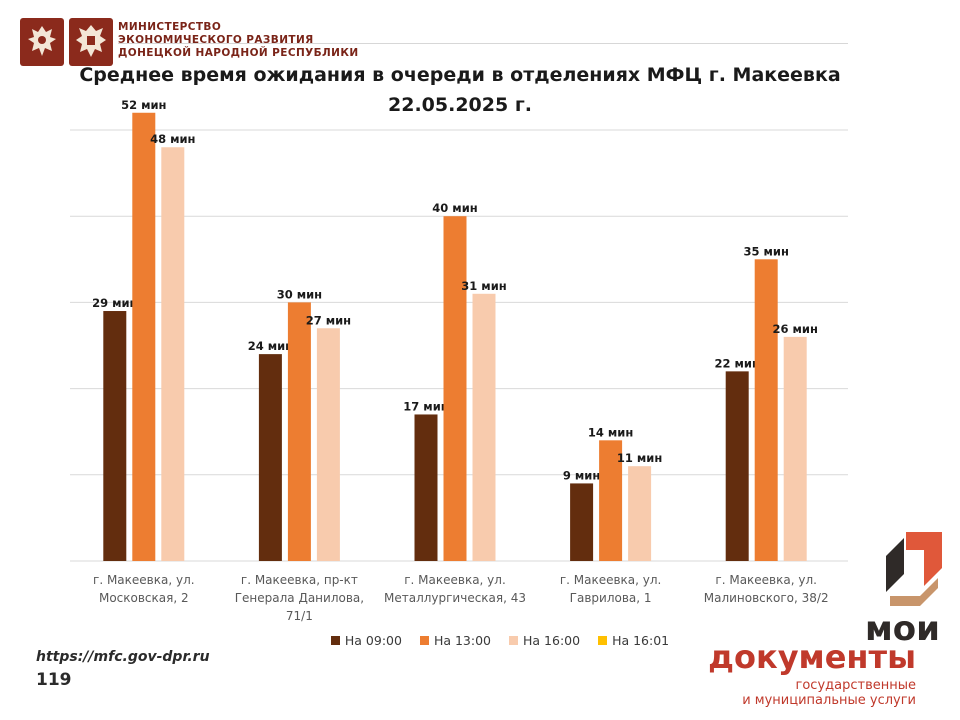  I want to click on category-label-line: Малиновского, 38/2, so click(766, 598).